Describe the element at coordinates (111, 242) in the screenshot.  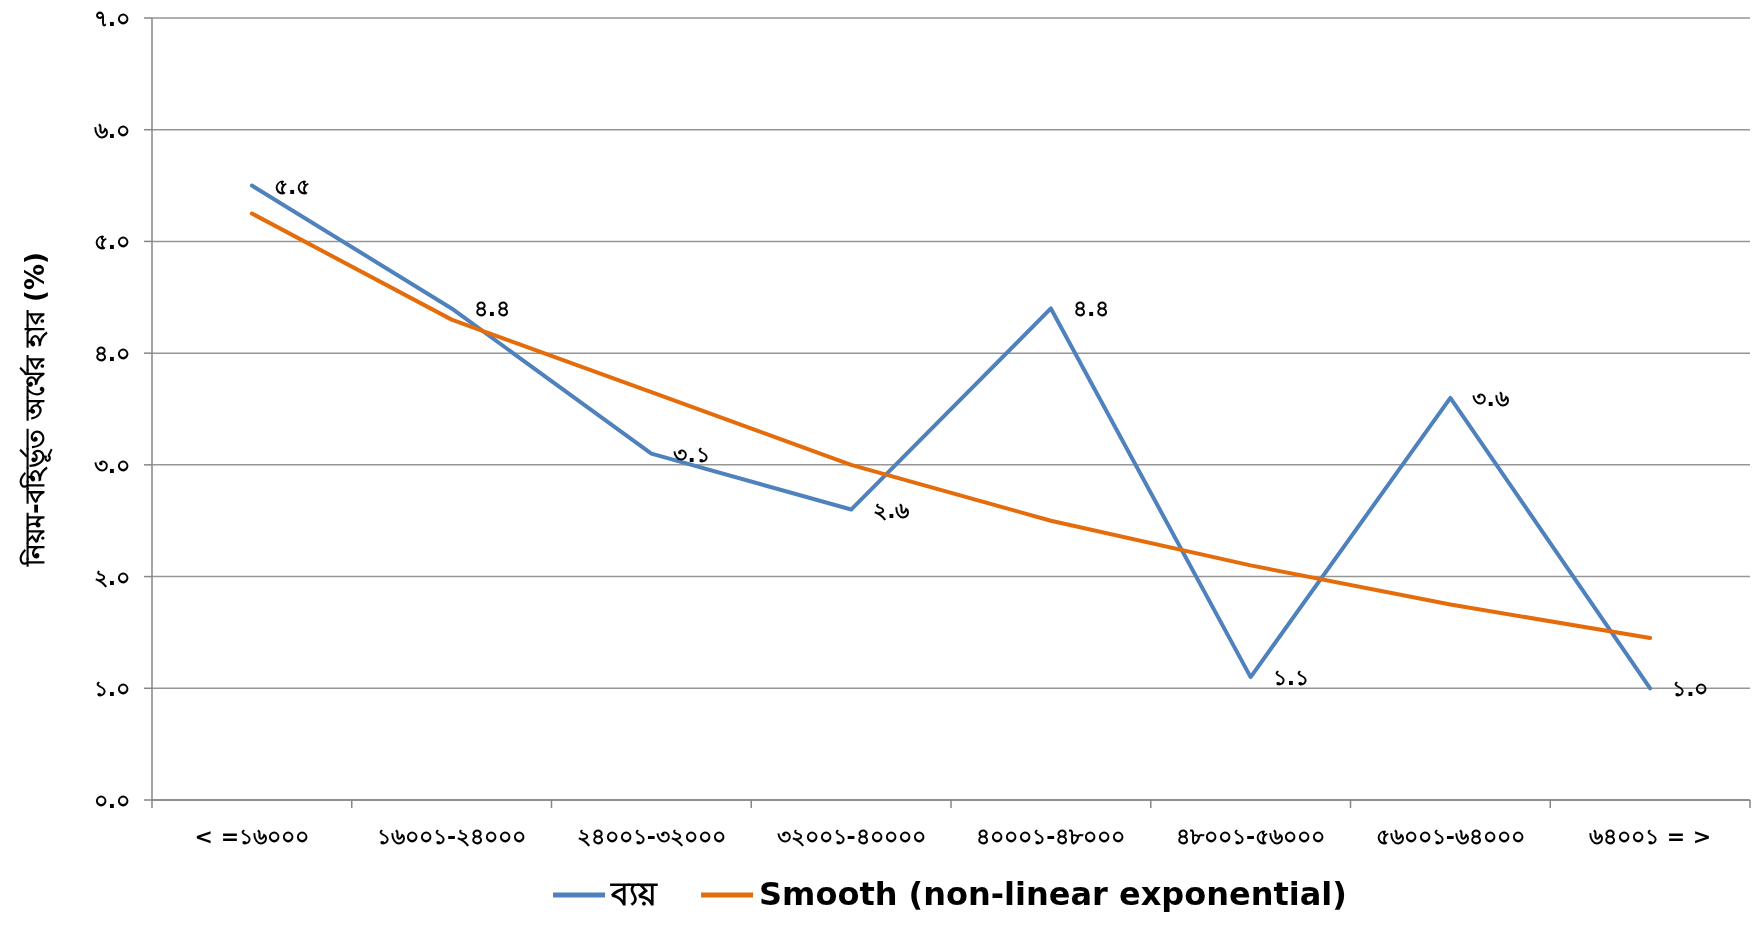
I see `y-tick-label: ৫.০` at that location.